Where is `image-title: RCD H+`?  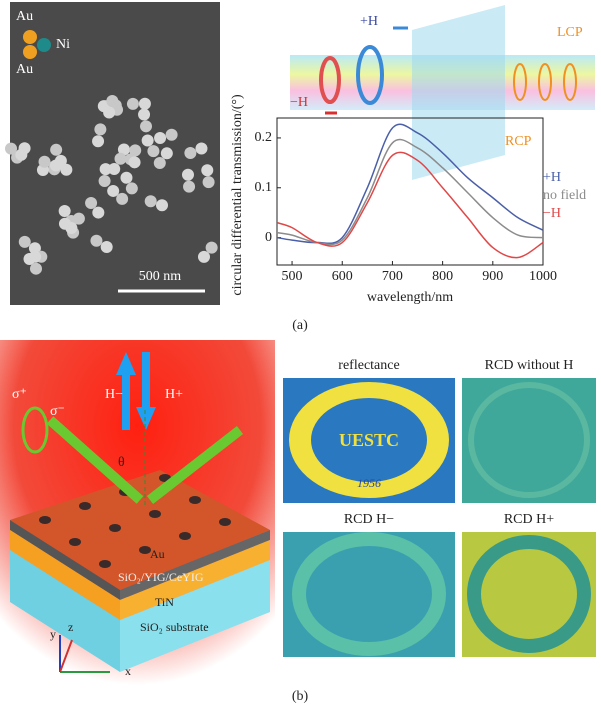
image-title: RCD H+ is located at coordinates (529, 519).